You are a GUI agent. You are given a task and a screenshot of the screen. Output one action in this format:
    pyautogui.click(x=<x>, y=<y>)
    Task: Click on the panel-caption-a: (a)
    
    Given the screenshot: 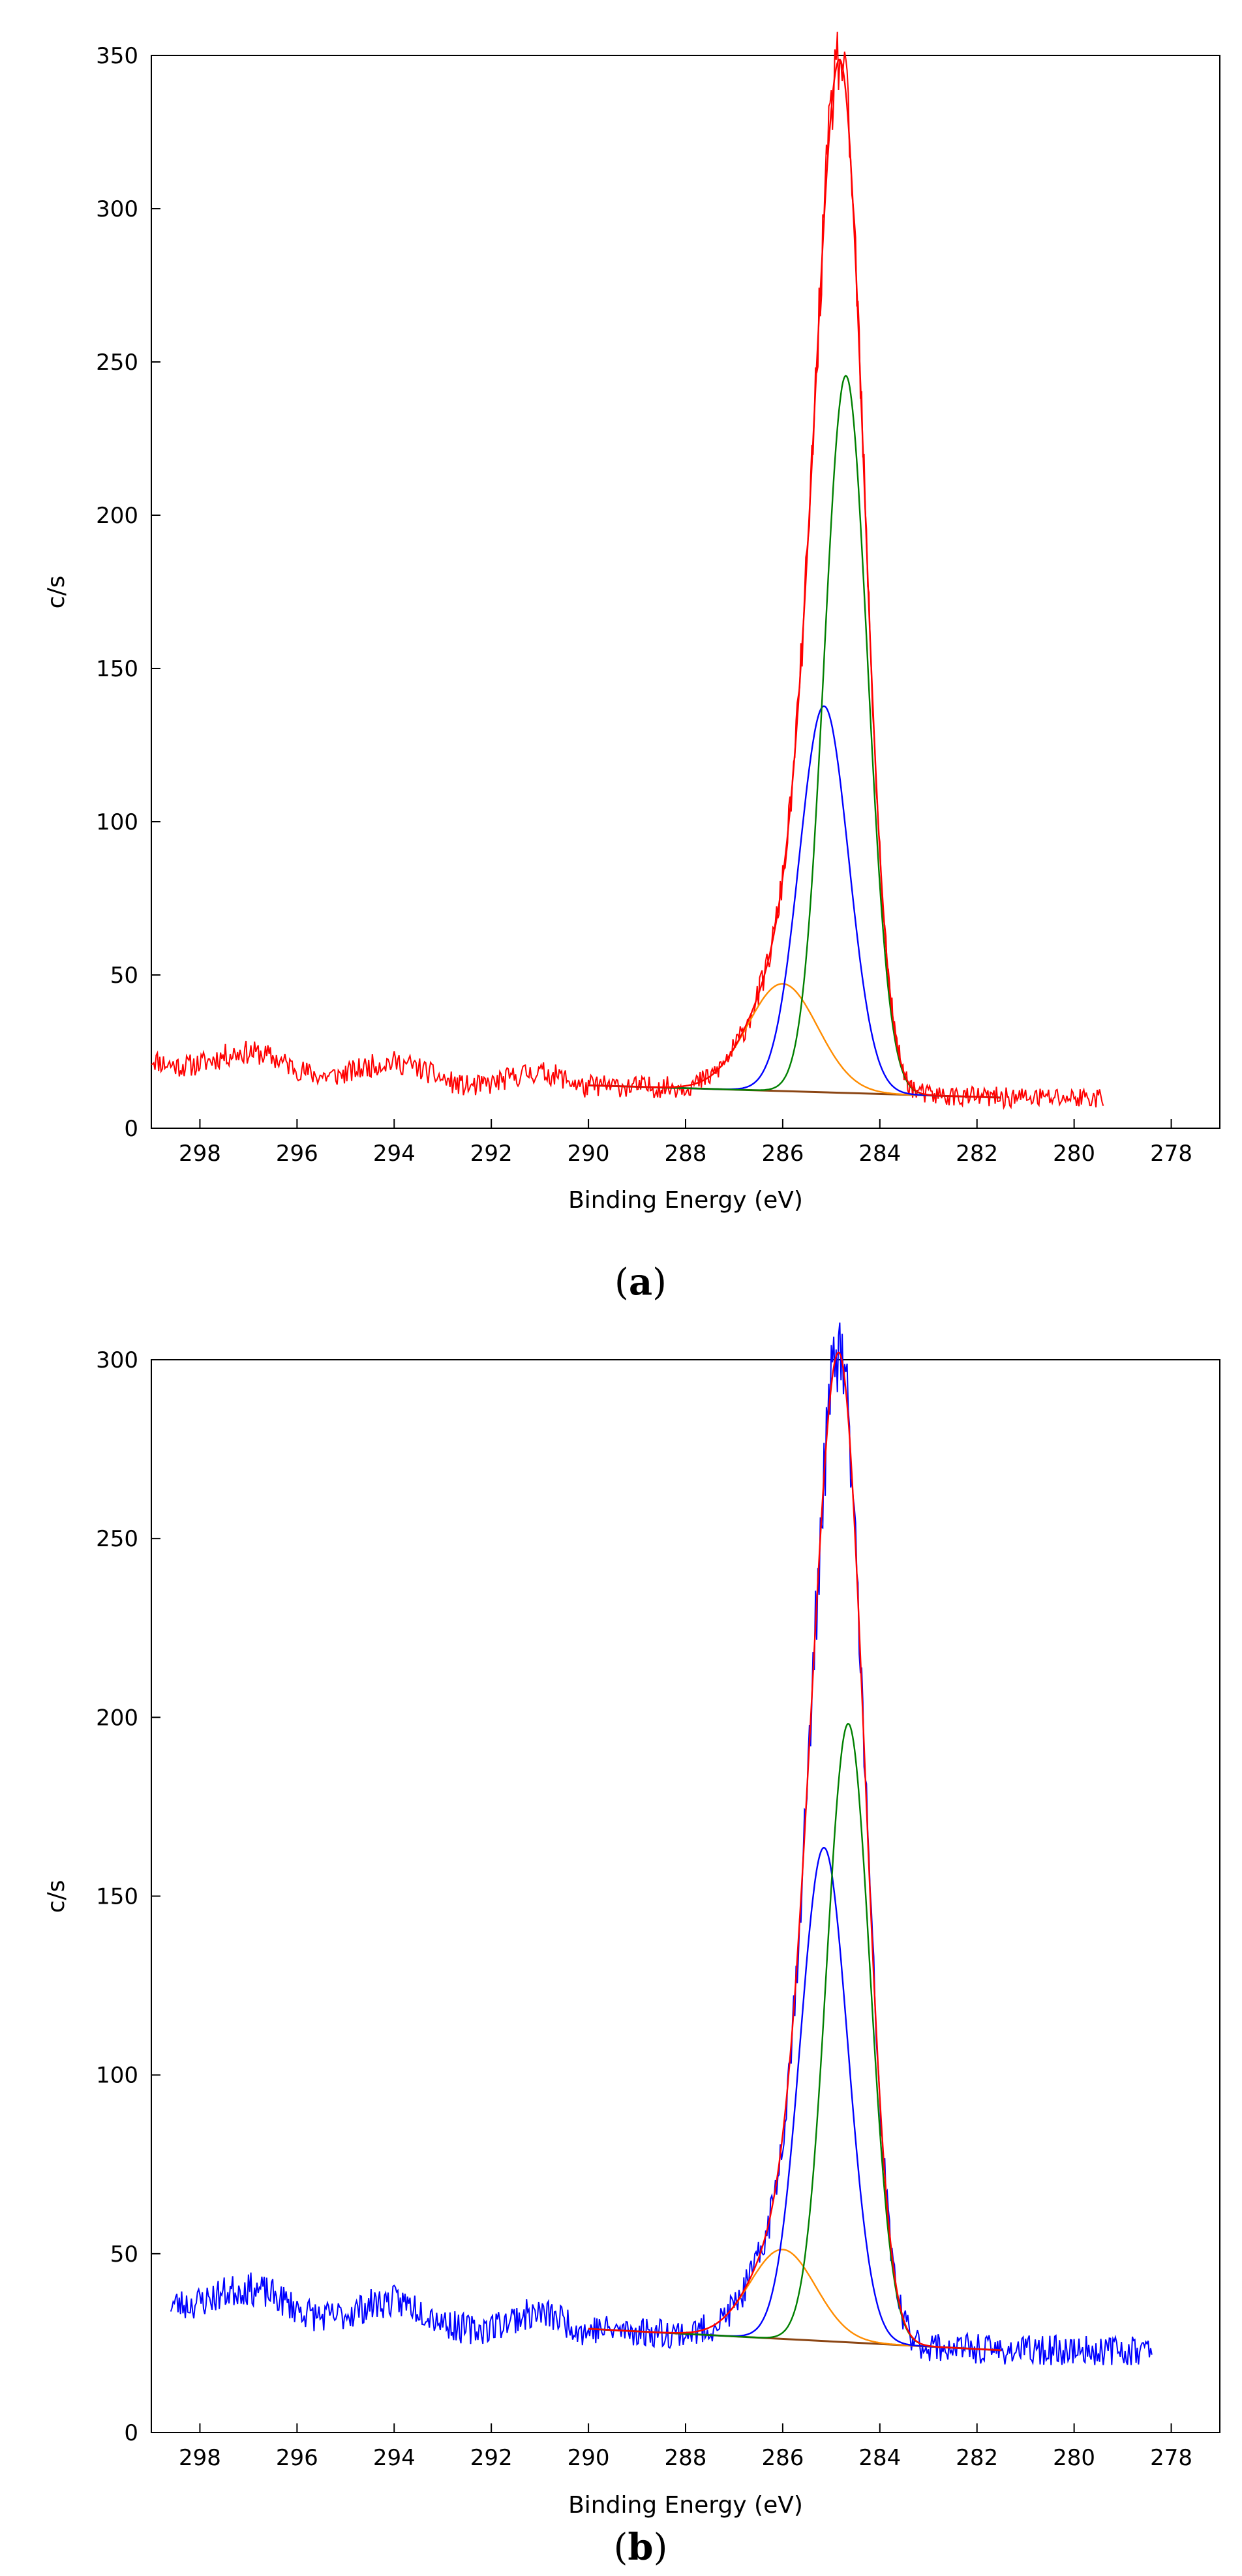 What is the action you would take?
    pyautogui.click(x=640, y=1282)
    